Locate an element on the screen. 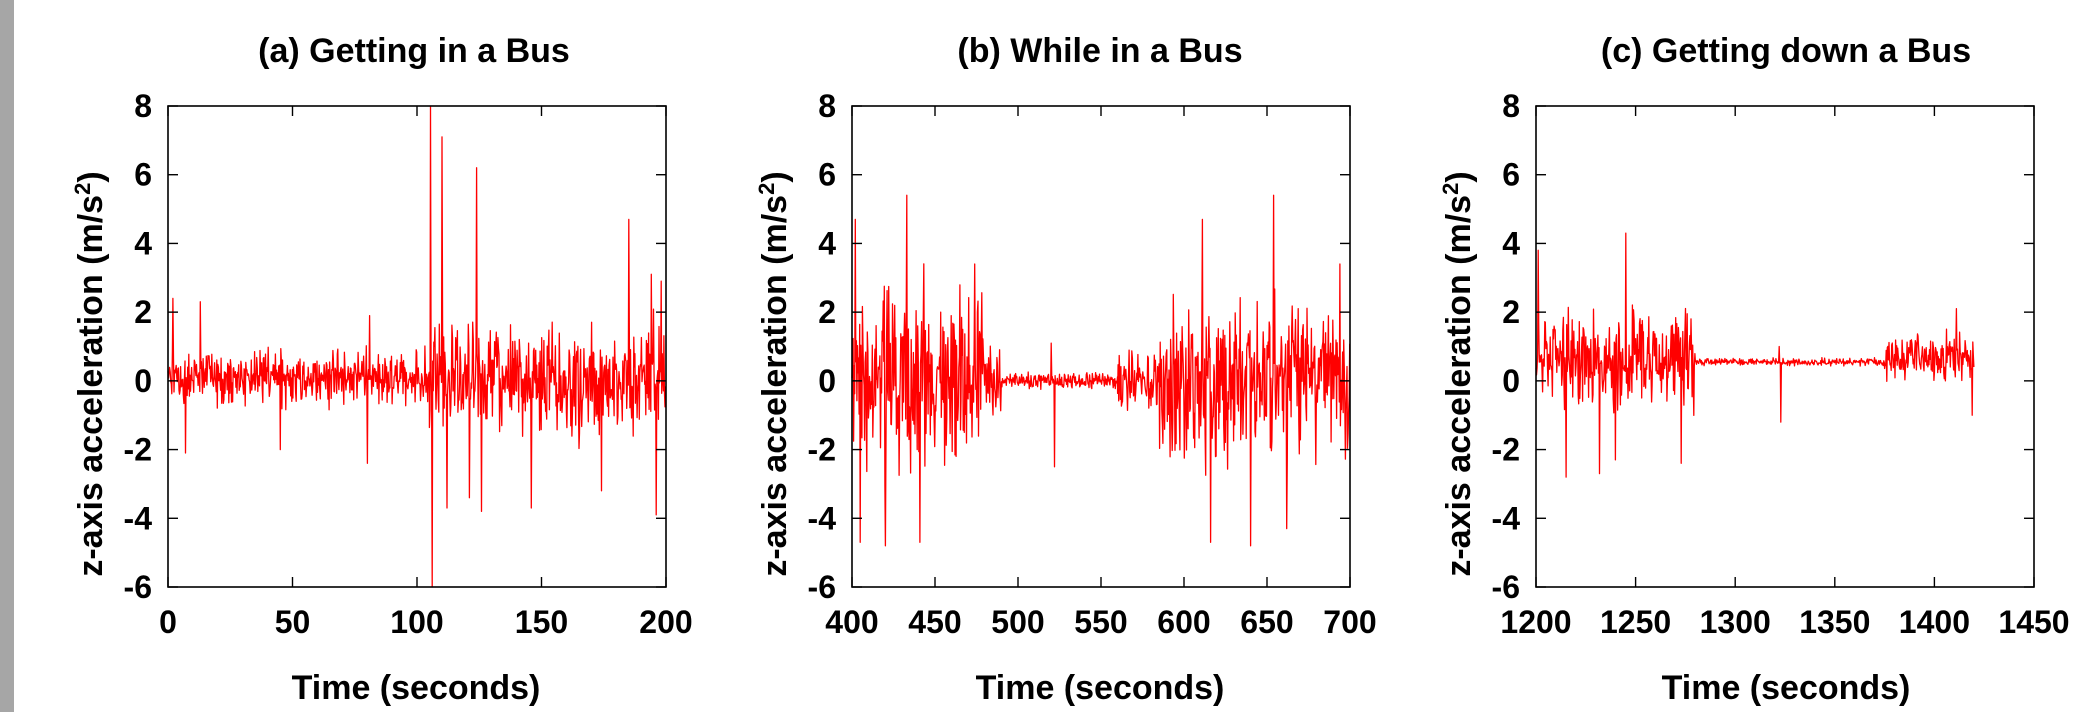 The height and width of the screenshot is (712, 2078). x-tick-label: 550 is located at coordinates (1100, 622).